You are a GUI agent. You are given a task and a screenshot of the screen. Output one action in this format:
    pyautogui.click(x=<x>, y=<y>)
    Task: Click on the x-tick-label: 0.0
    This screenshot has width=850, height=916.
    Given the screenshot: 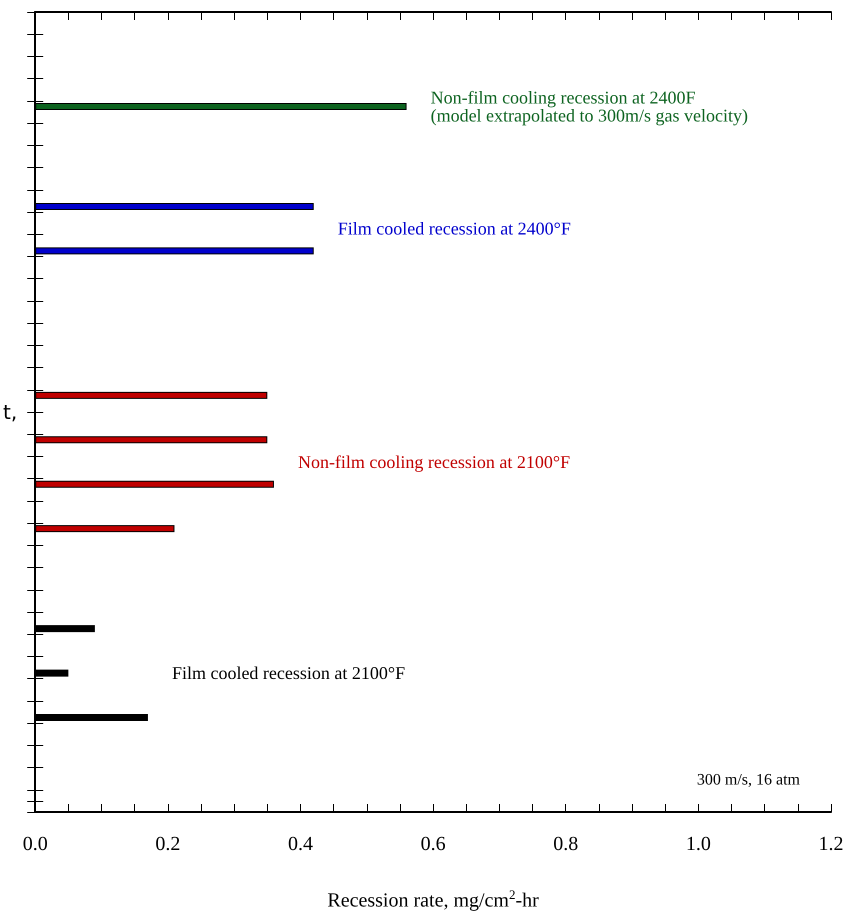 What is the action you would take?
    pyautogui.click(x=35, y=844)
    